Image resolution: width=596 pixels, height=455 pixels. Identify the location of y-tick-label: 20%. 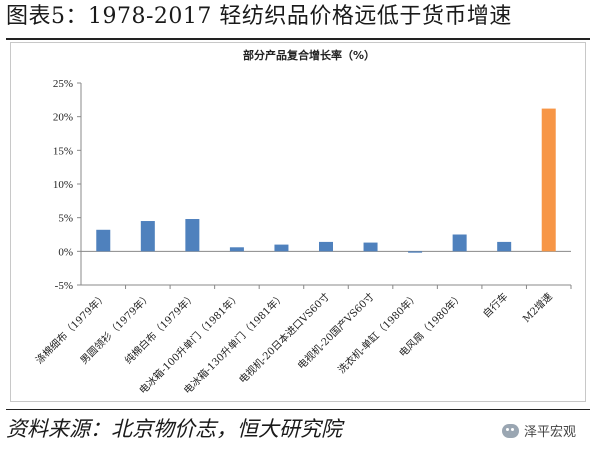
(63, 118).